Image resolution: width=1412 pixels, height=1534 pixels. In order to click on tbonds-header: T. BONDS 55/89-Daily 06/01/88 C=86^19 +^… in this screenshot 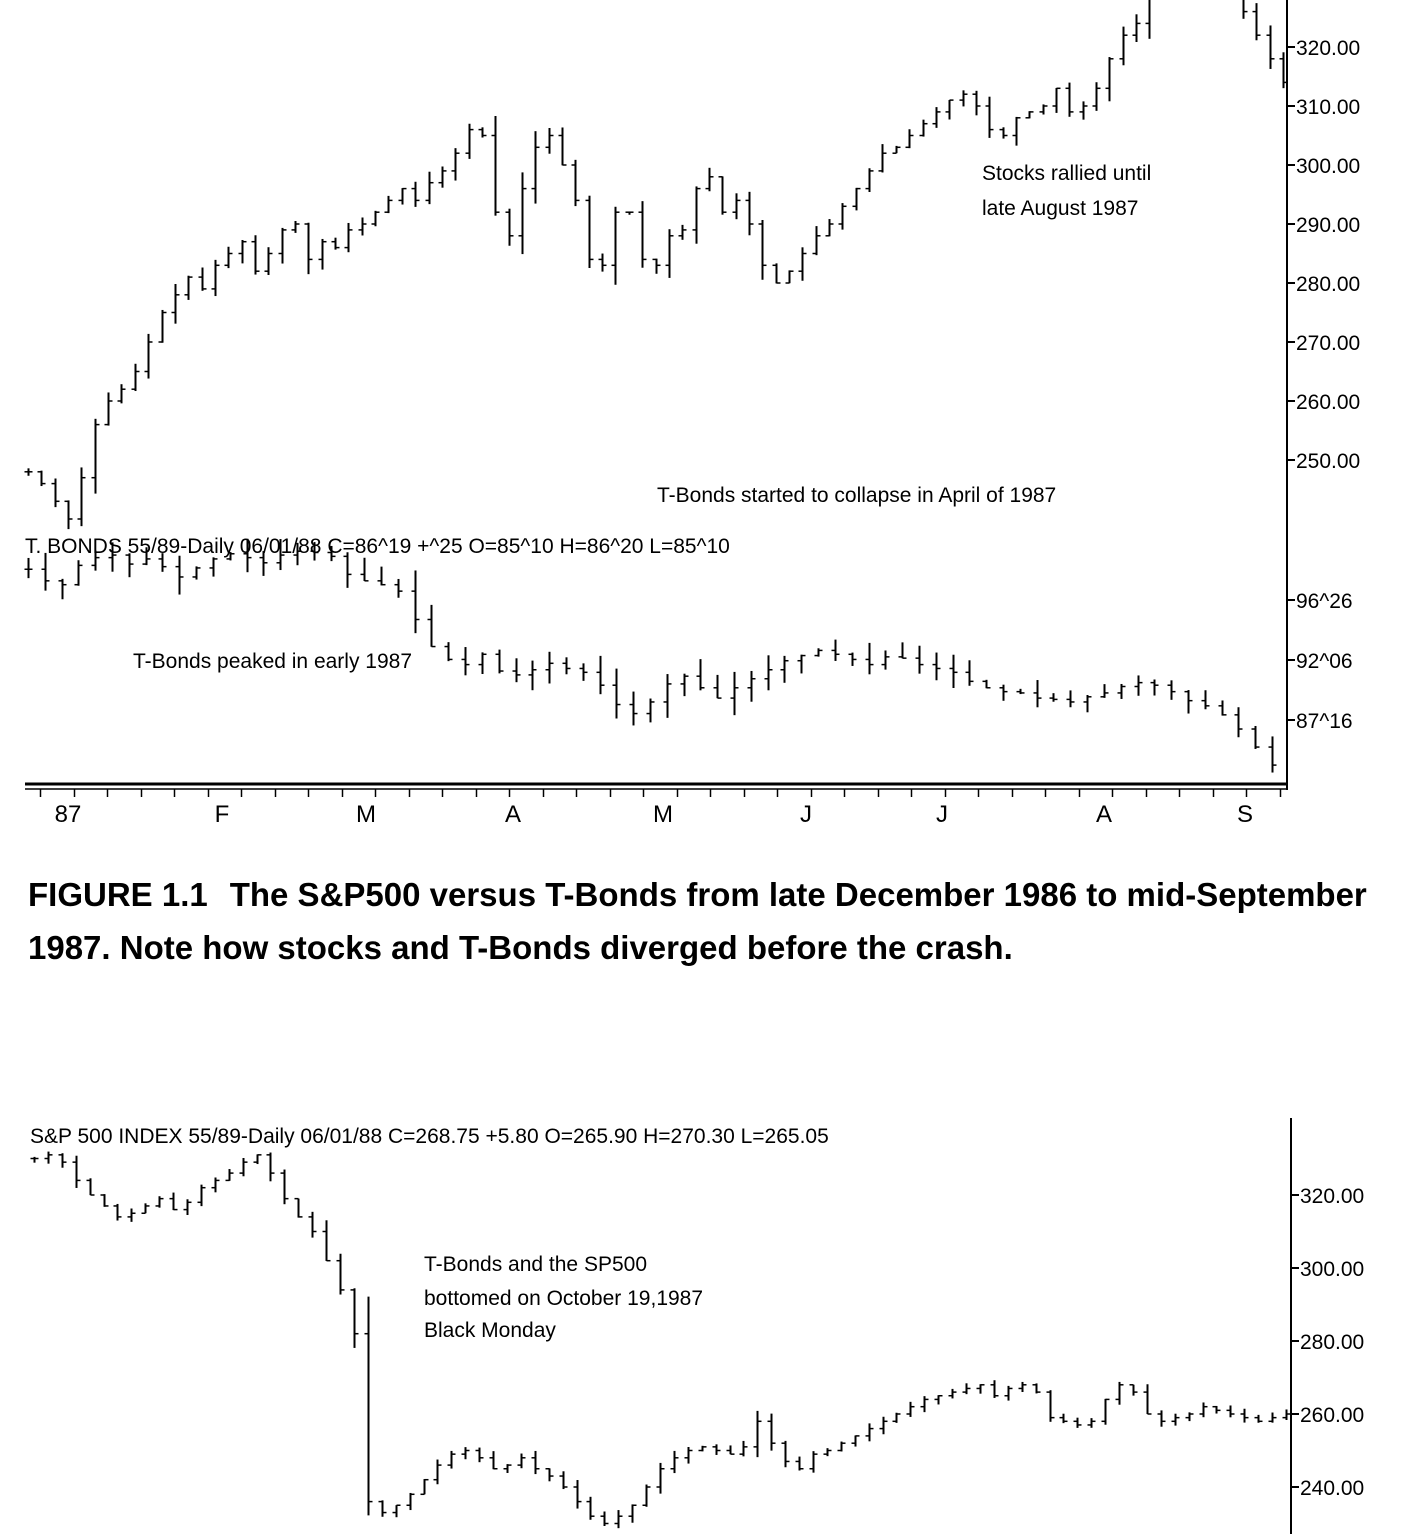, I will do `click(377, 546)`.